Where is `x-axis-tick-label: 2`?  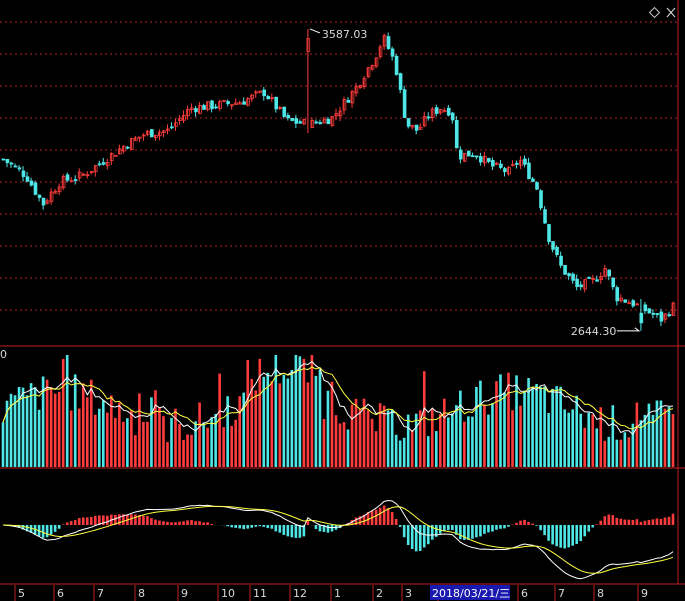
x-axis-tick-label: 2 is located at coordinates (379, 593).